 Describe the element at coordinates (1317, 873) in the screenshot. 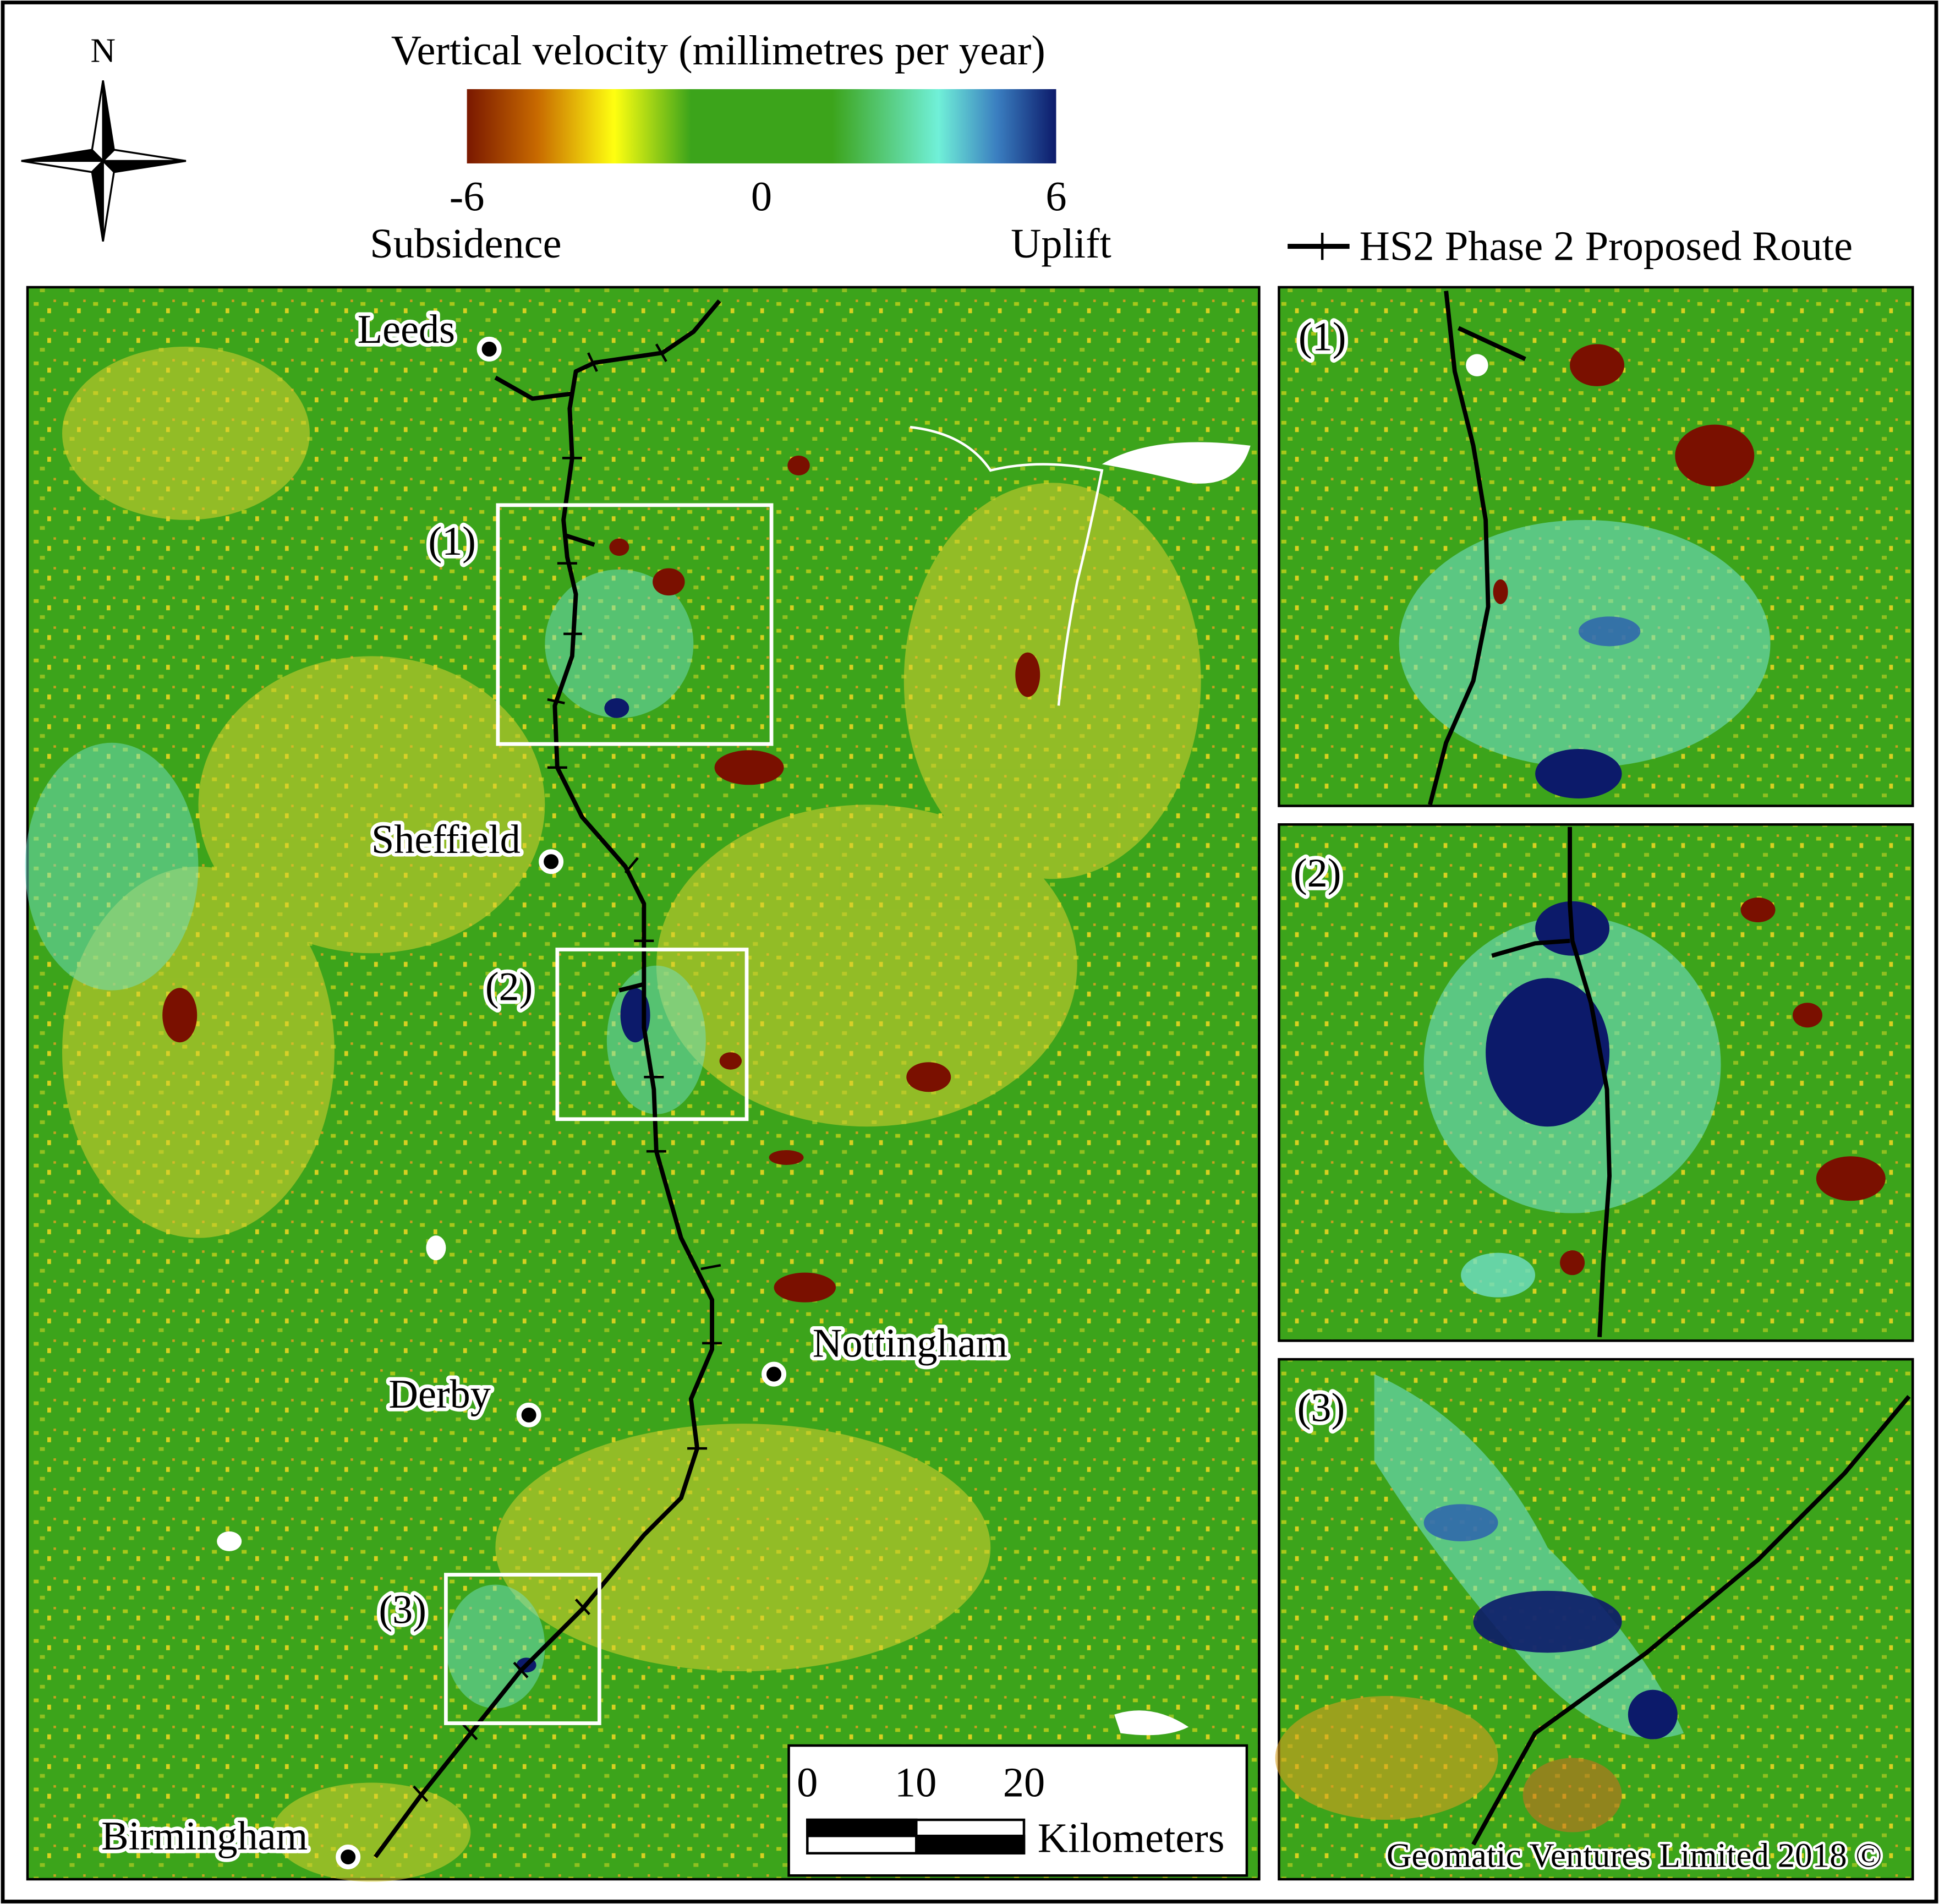

I see `inset-label: (2)` at that location.